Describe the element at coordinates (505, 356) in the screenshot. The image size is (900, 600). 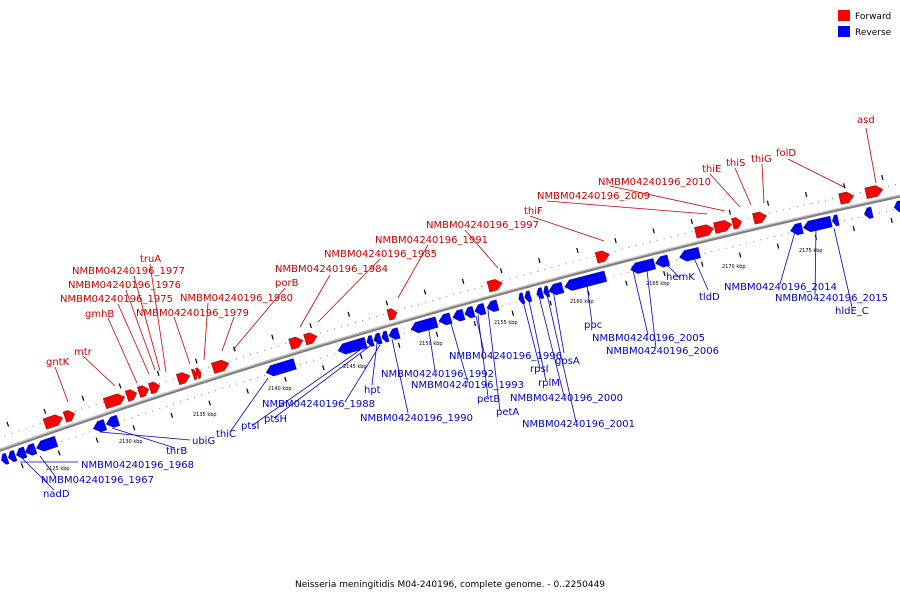
I see `gene-label-NMBM04240196_1996: NMBM04240196_1996` at that location.